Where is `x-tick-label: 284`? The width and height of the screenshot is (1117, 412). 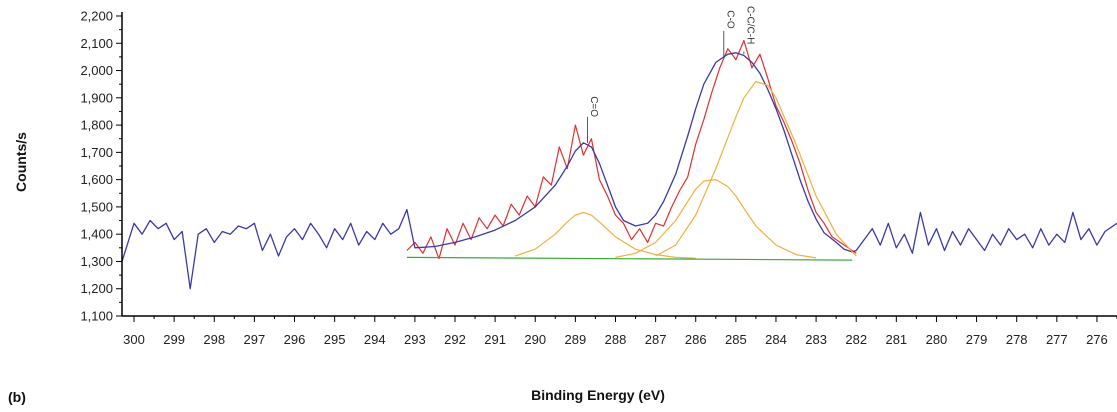 x-tick-label: 284 is located at coordinates (776, 339).